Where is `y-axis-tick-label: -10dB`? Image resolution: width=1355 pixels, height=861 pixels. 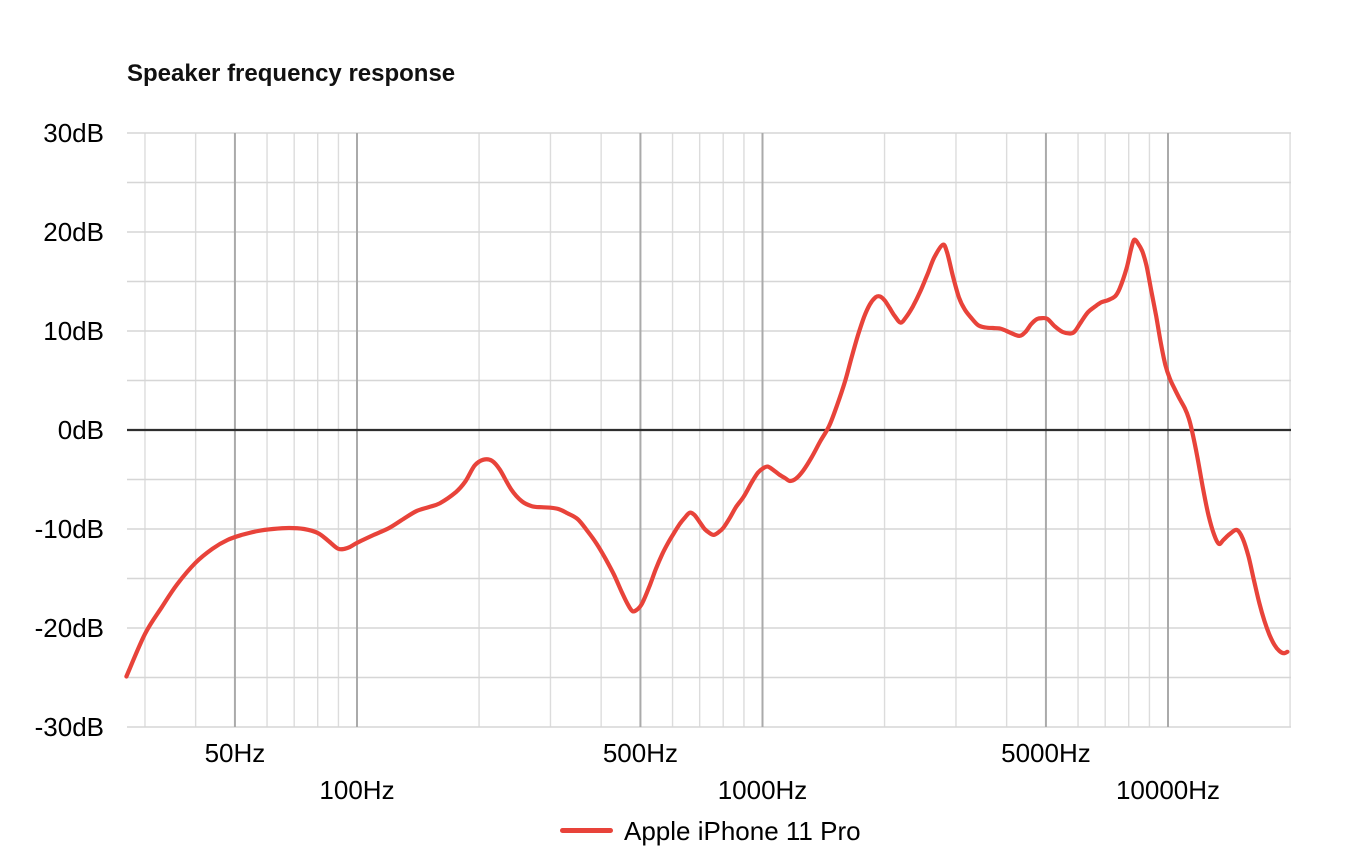
y-axis-tick-label: -10dB is located at coordinates (69, 529).